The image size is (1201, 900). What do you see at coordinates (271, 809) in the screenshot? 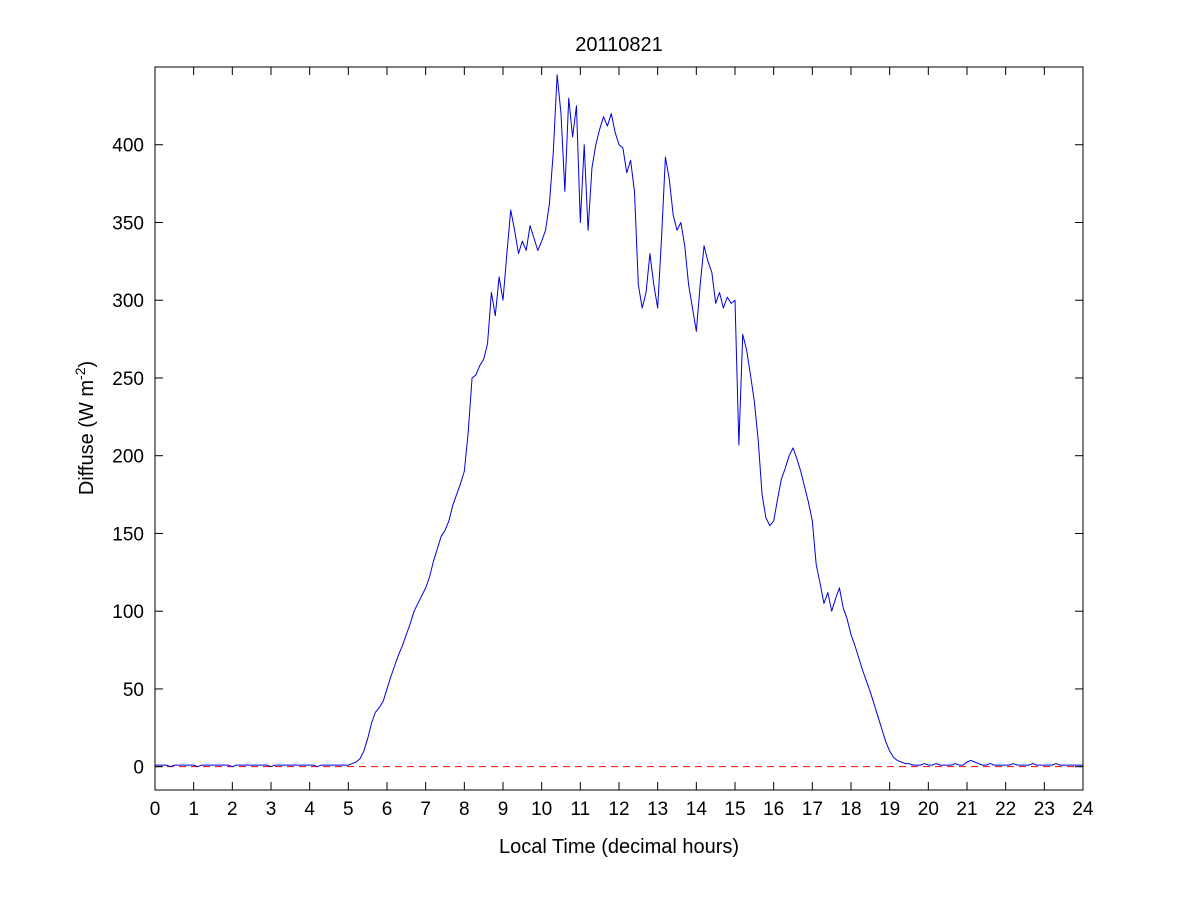
I see `x-tick-label: 3` at bounding box center [271, 809].